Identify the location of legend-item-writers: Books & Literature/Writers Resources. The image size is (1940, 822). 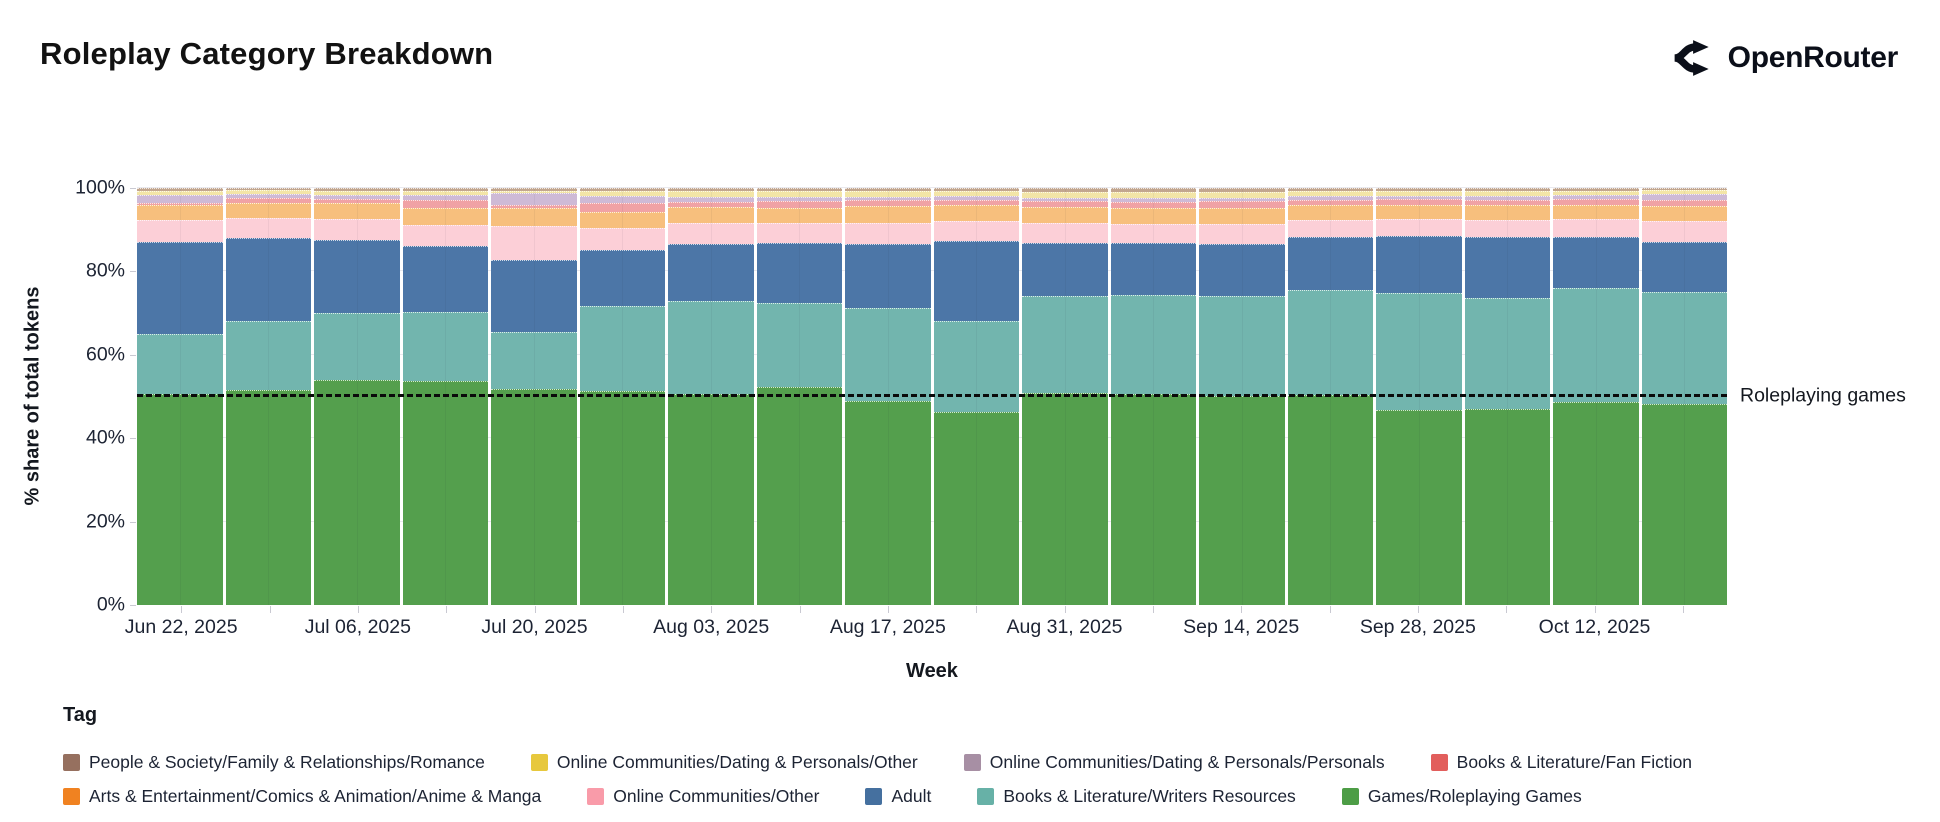
(1136, 796).